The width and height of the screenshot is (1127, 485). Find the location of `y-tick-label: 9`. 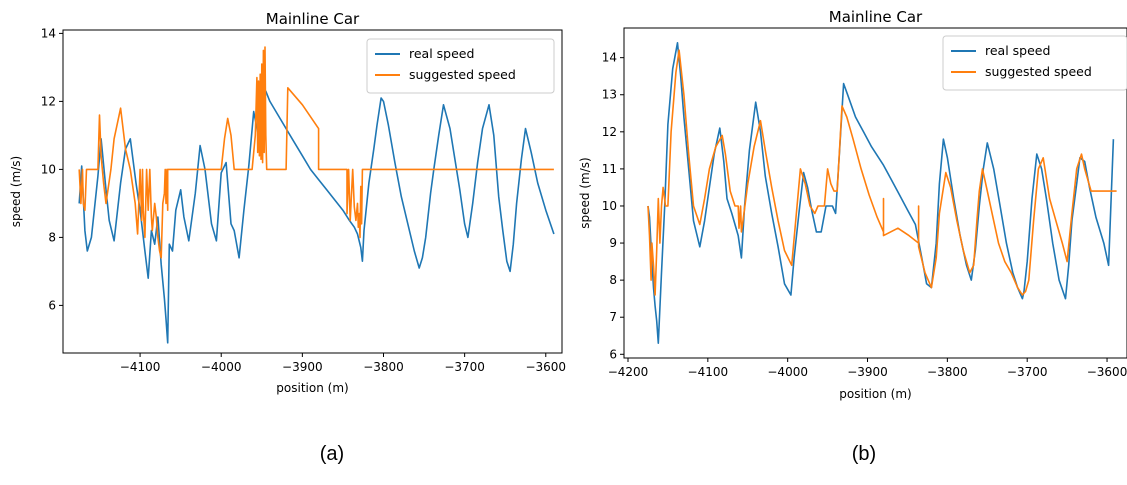

y-tick-label: 9 is located at coordinates (613, 243).